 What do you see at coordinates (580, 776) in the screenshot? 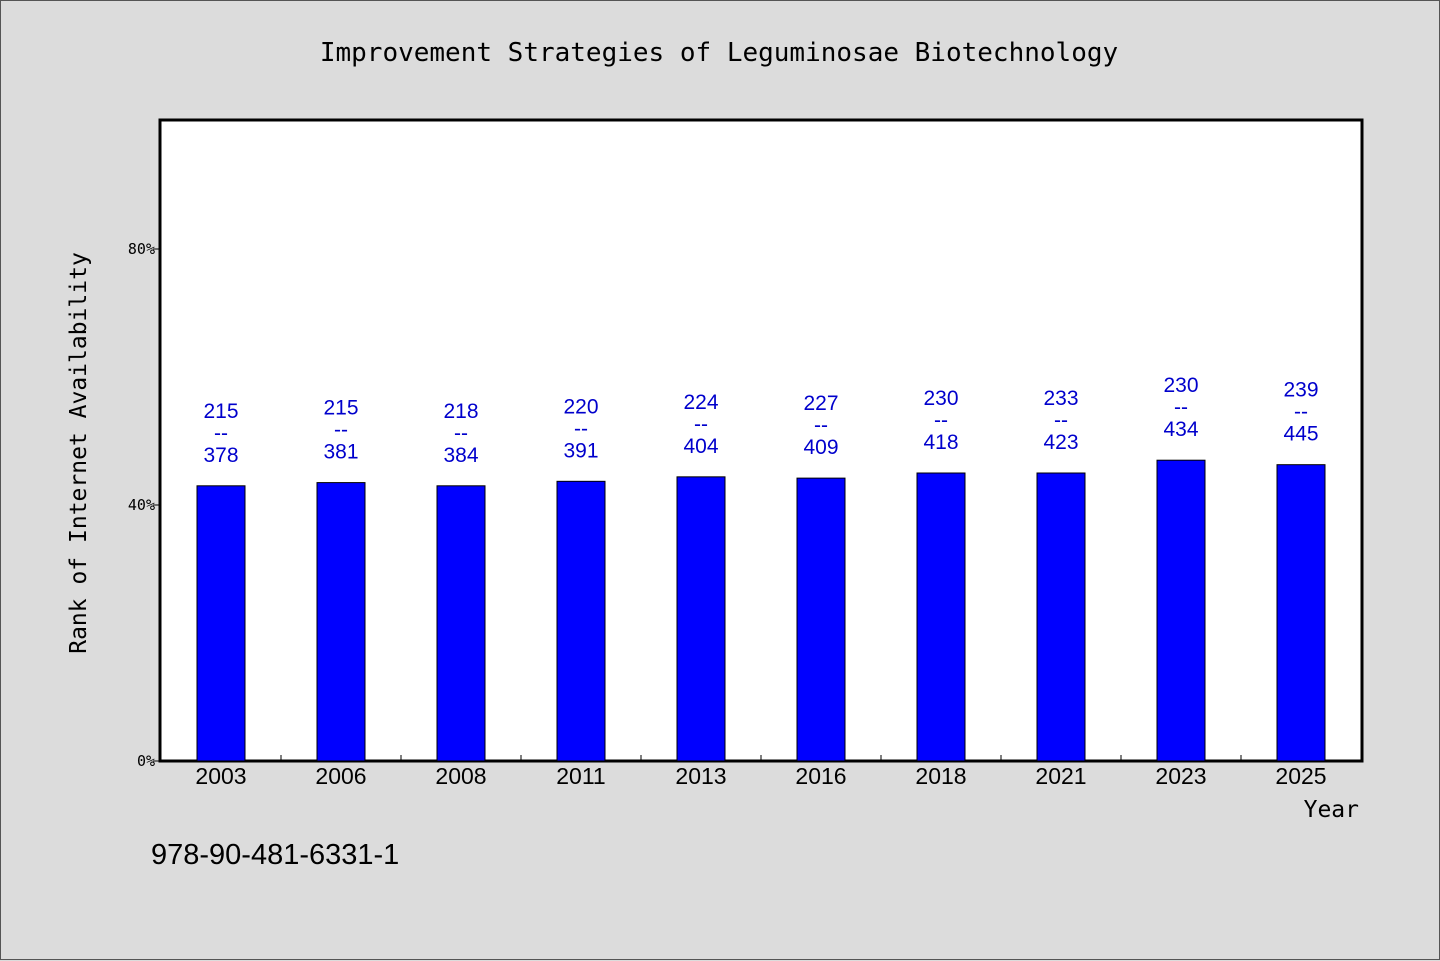
I see `x-tick-label: 2011` at bounding box center [580, 776].